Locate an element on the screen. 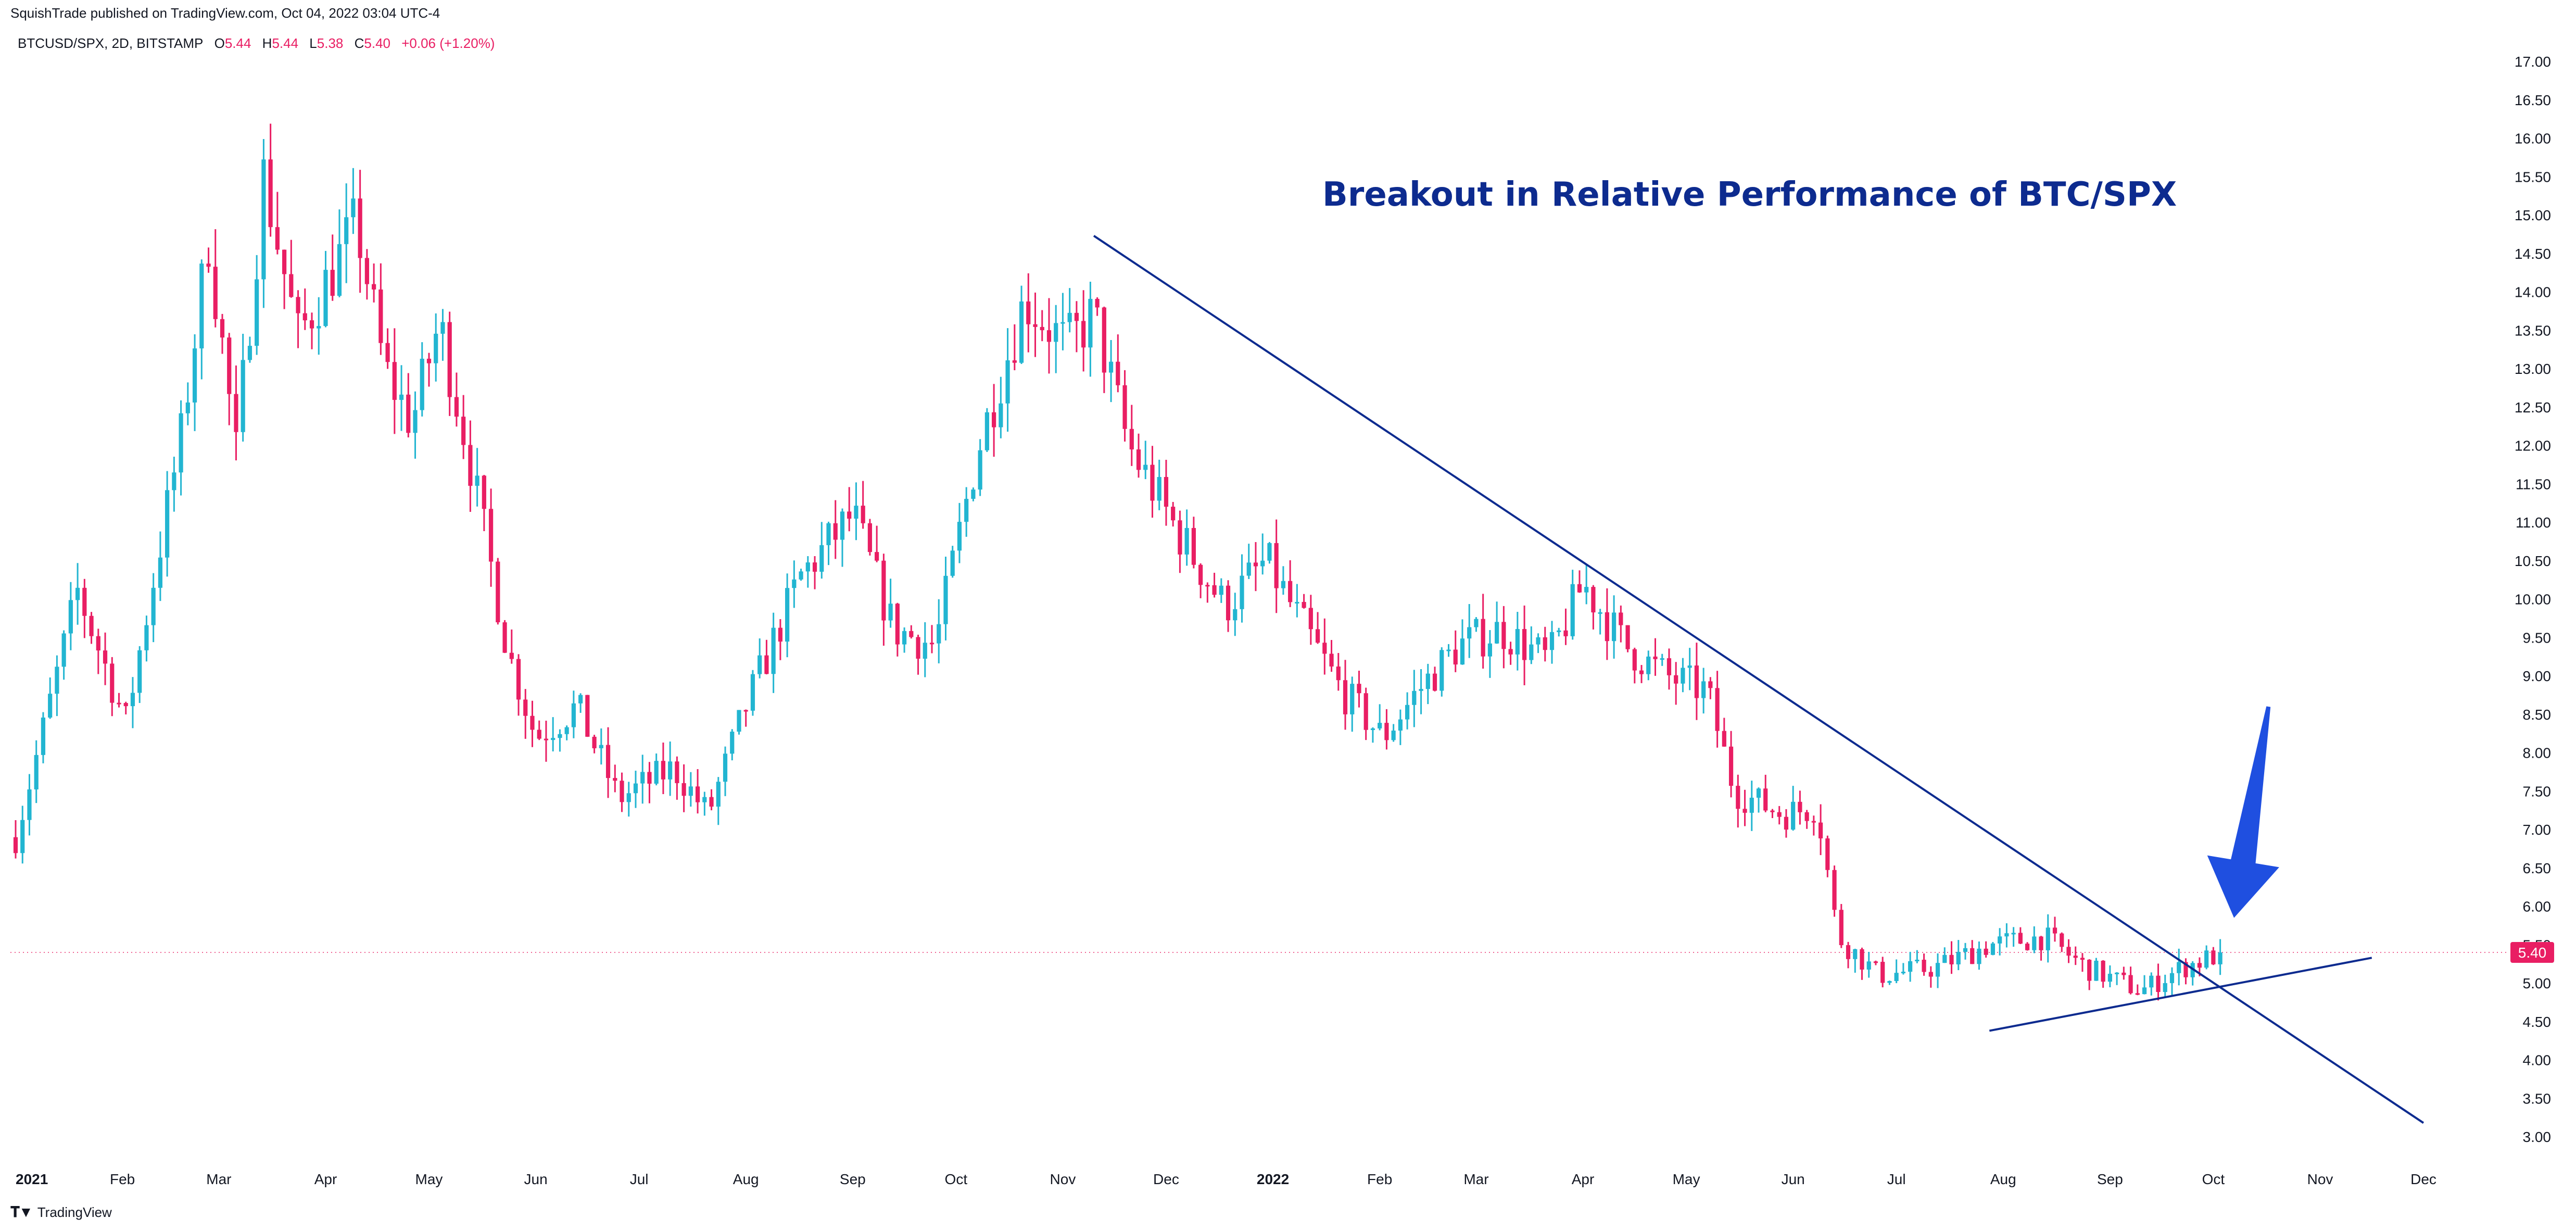 This screenshot has width=2576, height=1231. y-tick-label: 13.50 is located at coordinates (2533, 330).